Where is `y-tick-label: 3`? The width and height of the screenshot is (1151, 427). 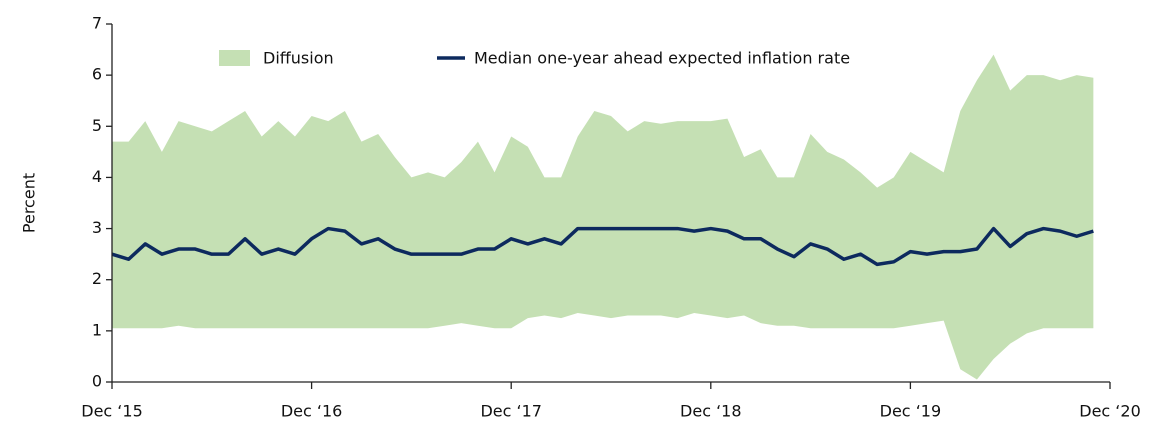 y-tick-label: 3 is located at coordinates (97, 227).